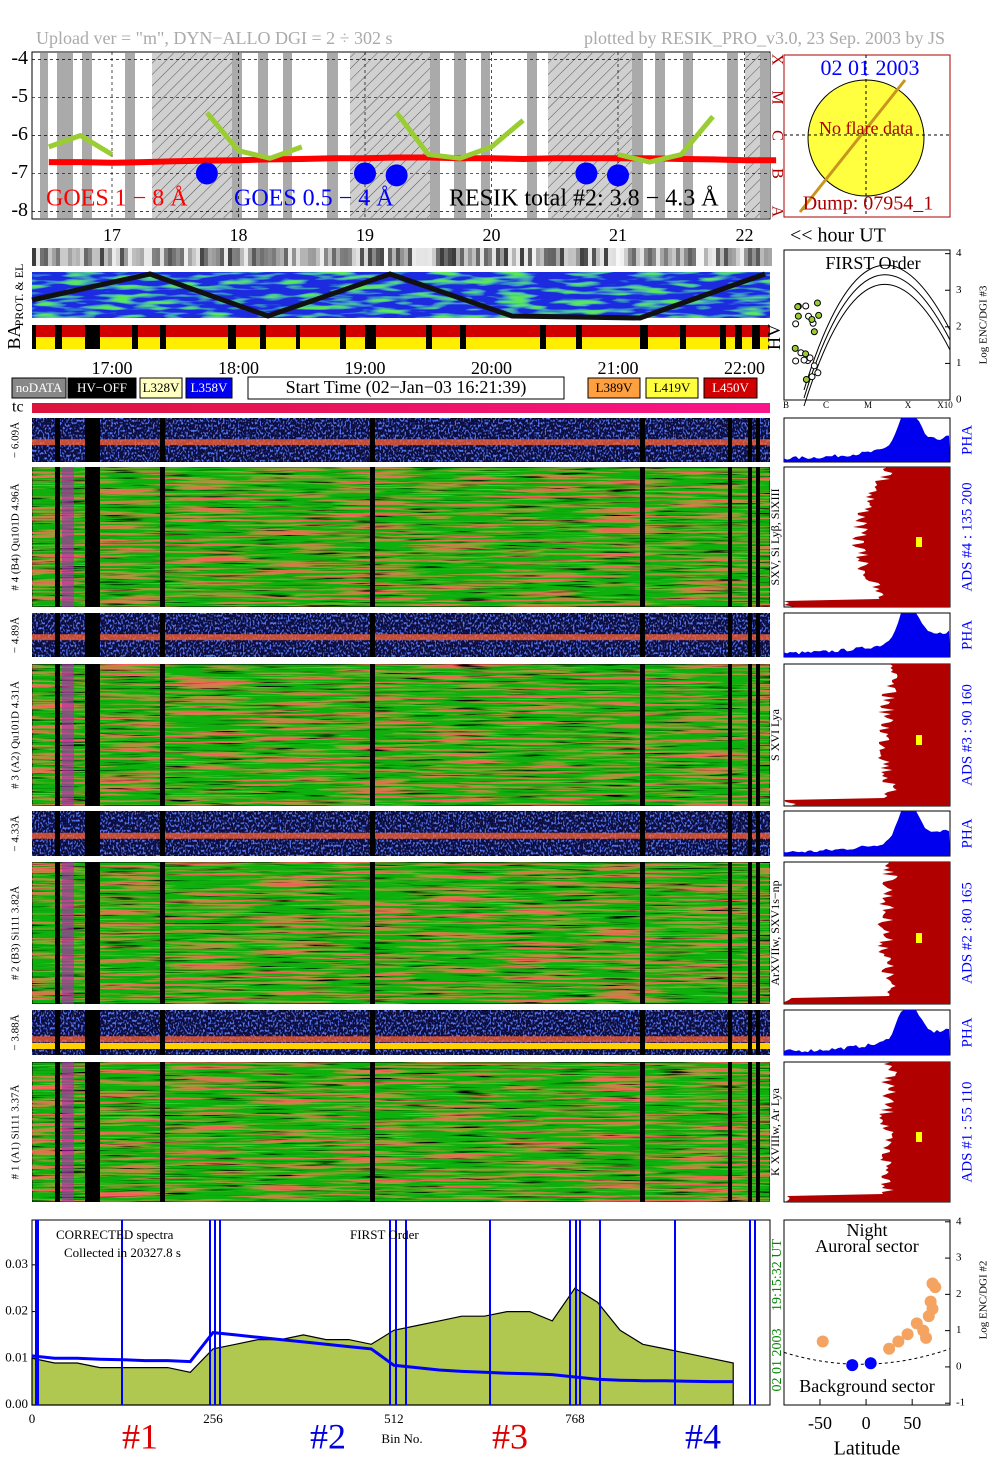 This screenshot has height=1482, width=1004. Describe the element at coordinates (867, 635) in the screenshot. I see `pha-histogram` at that location.